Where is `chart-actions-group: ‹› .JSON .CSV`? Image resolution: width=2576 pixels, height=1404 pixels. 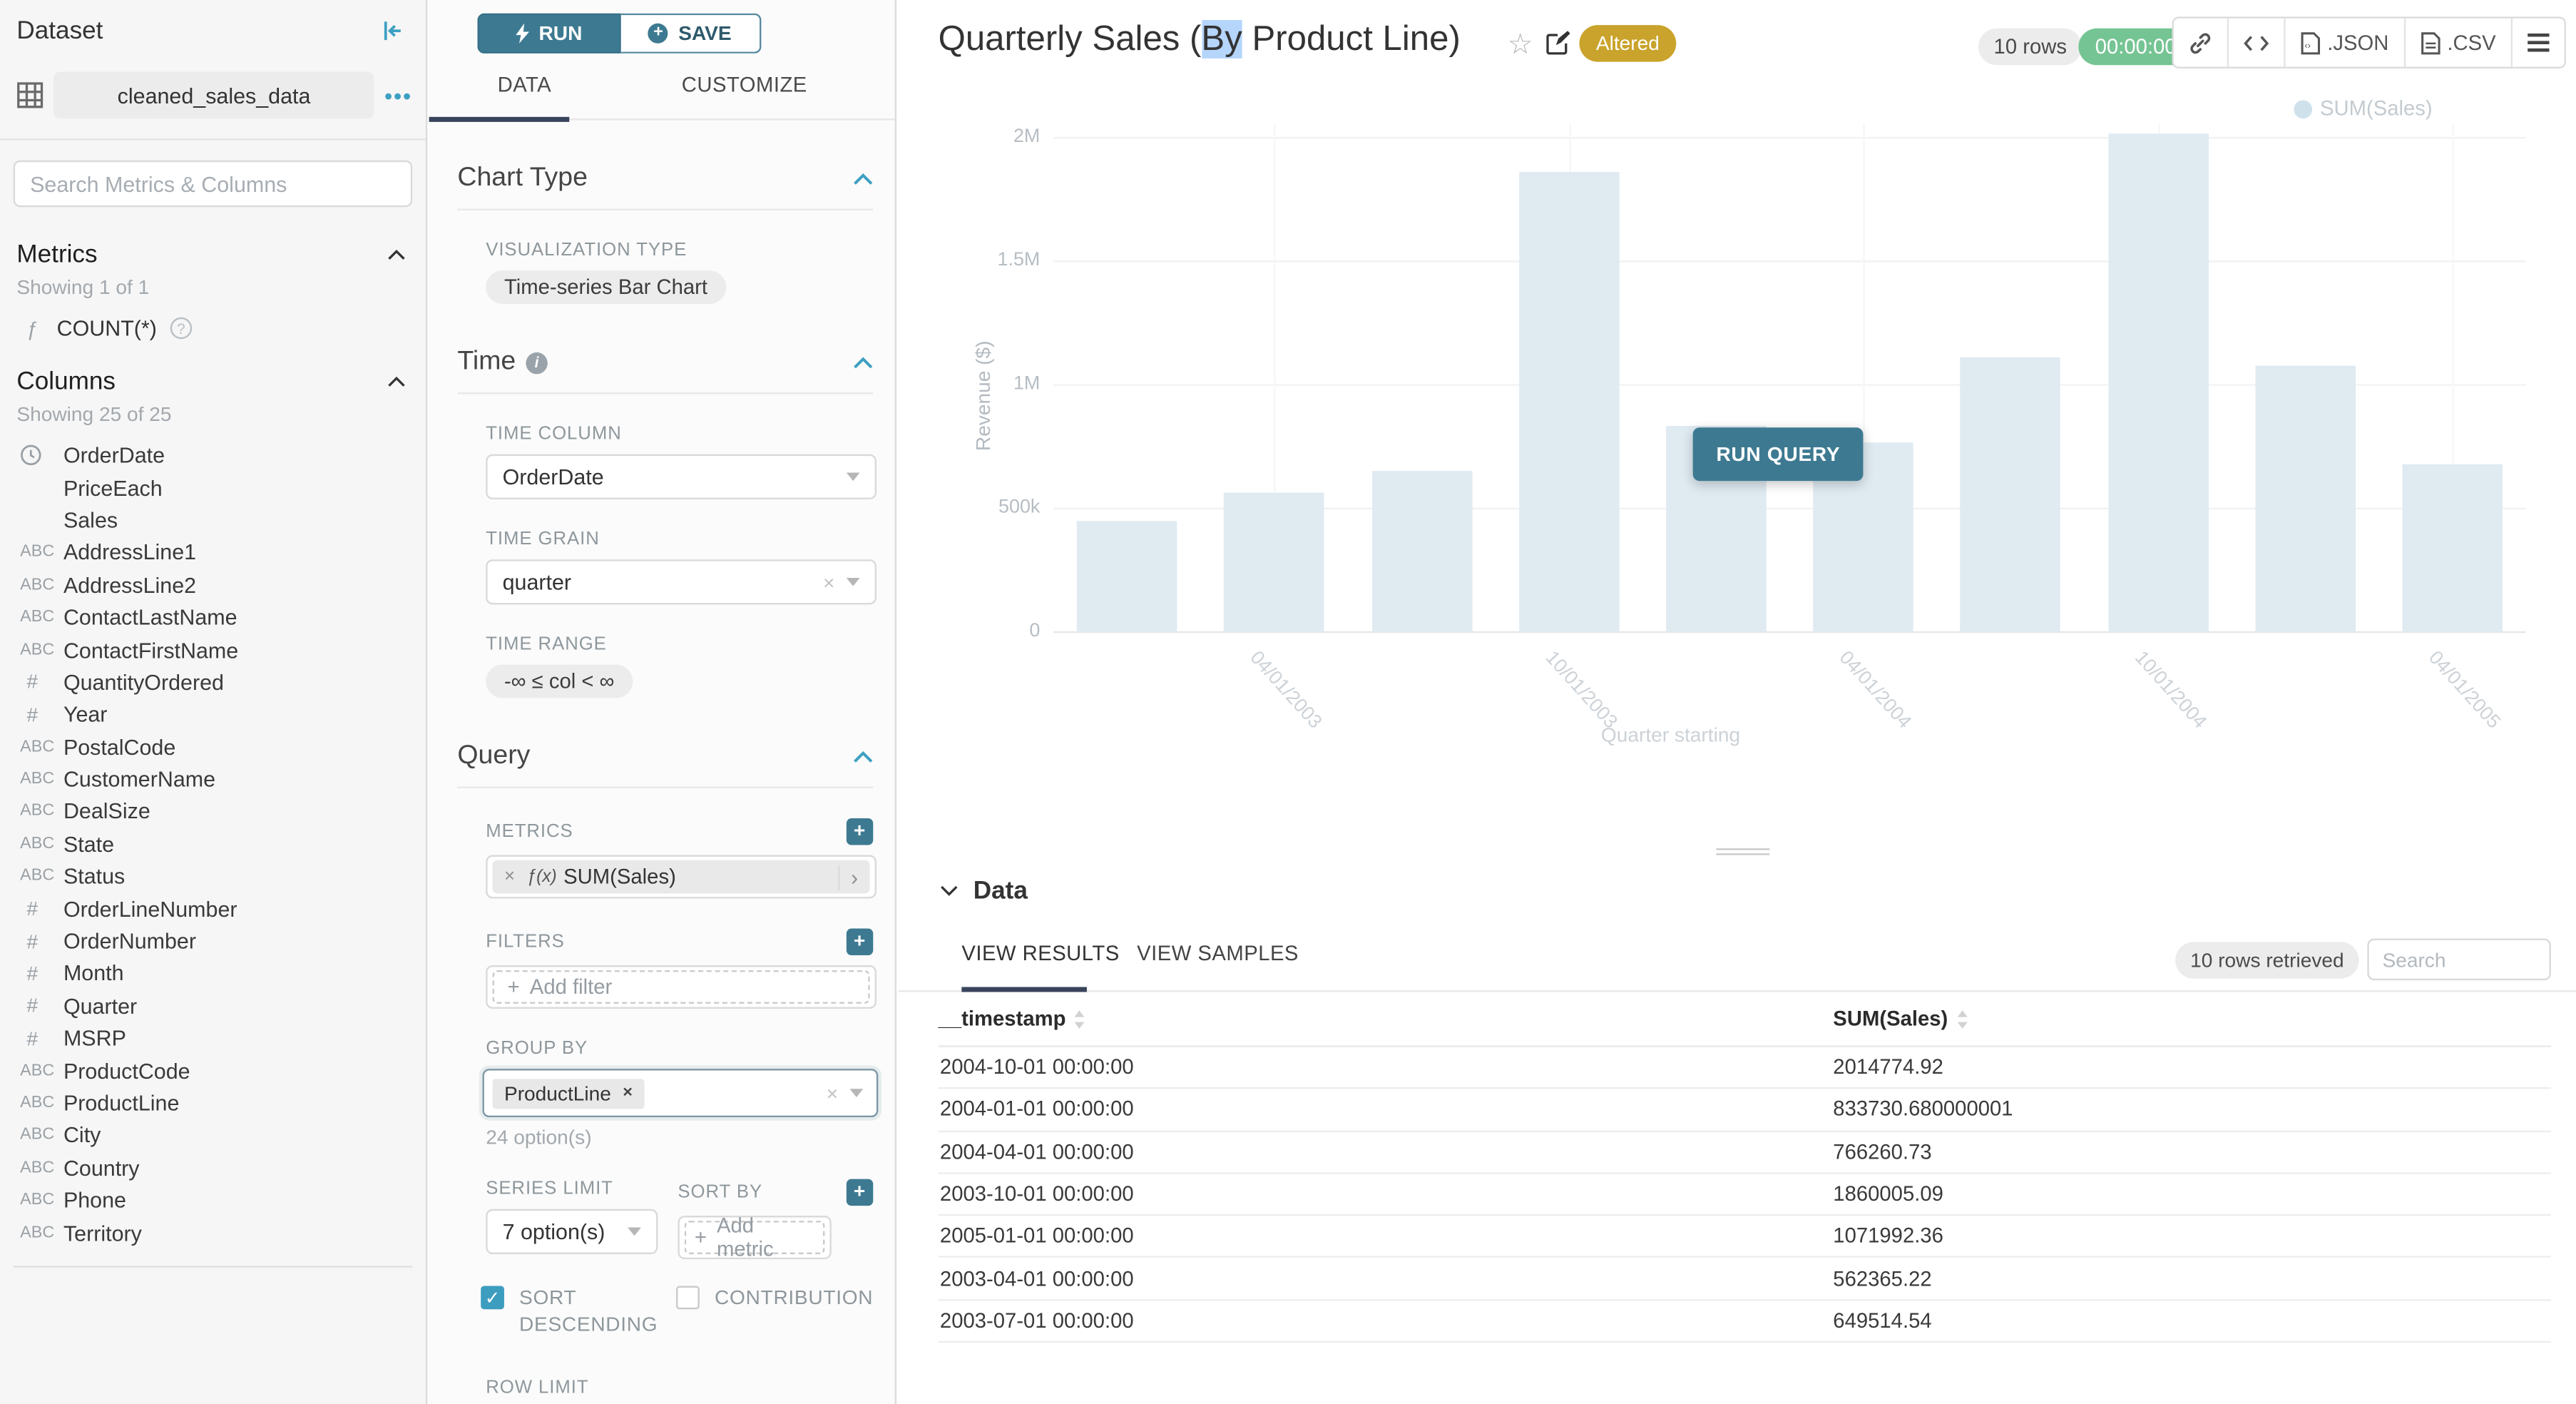 chart-actions-group: ‹› .JSON .CSV is located at coordinates (2369, 42).